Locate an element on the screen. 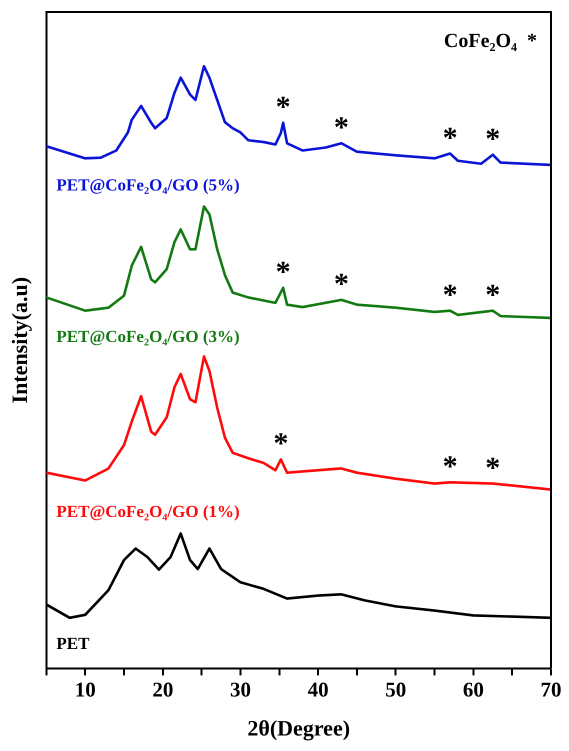  series-label: PET@CoFe₂O₄/GO (3%) is located at coordinates (148, 336).